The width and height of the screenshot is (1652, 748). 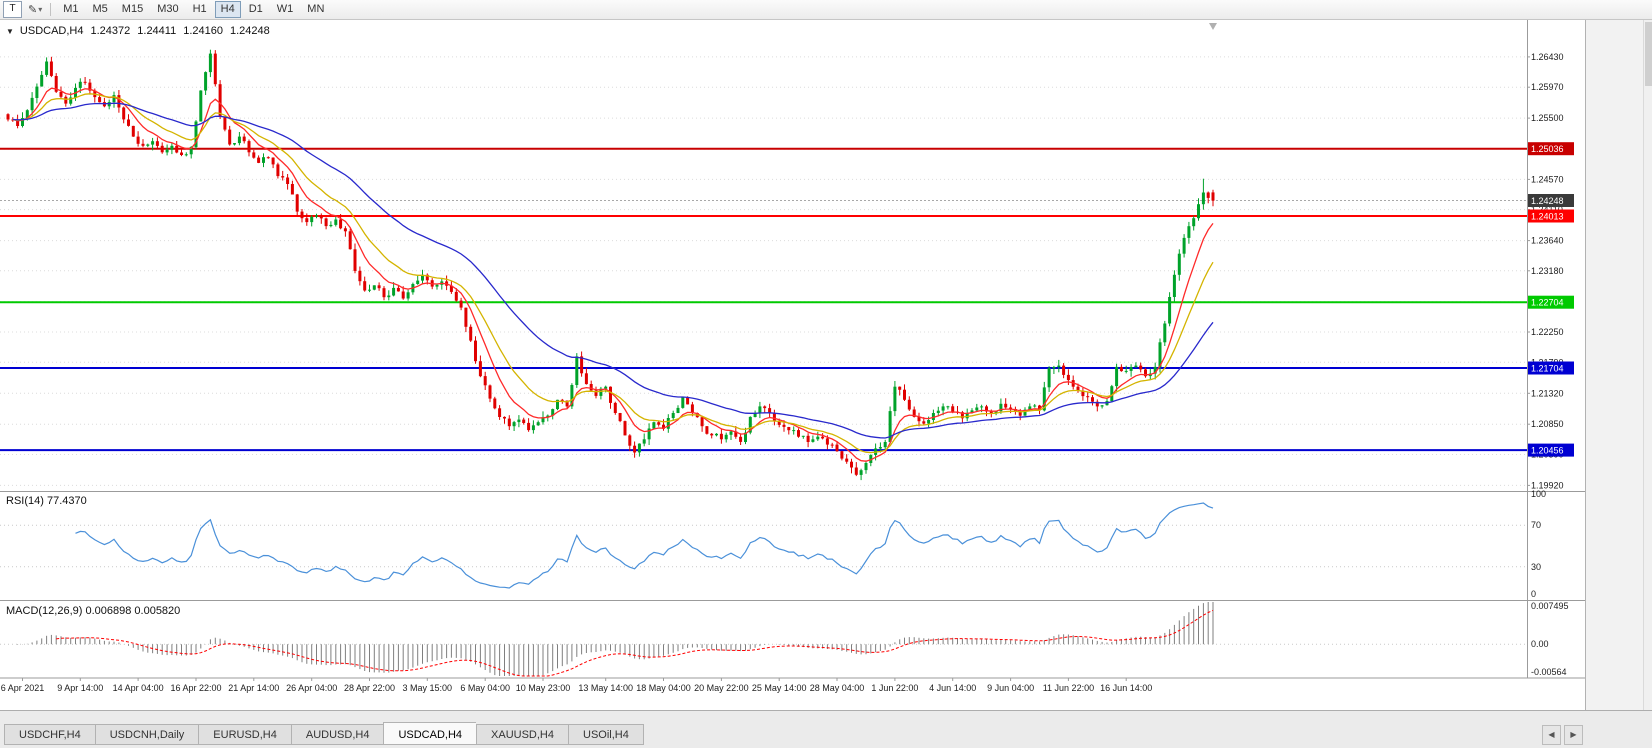 I want to click on price-axis-label: 1.23180, so click(x=1547, y=271).